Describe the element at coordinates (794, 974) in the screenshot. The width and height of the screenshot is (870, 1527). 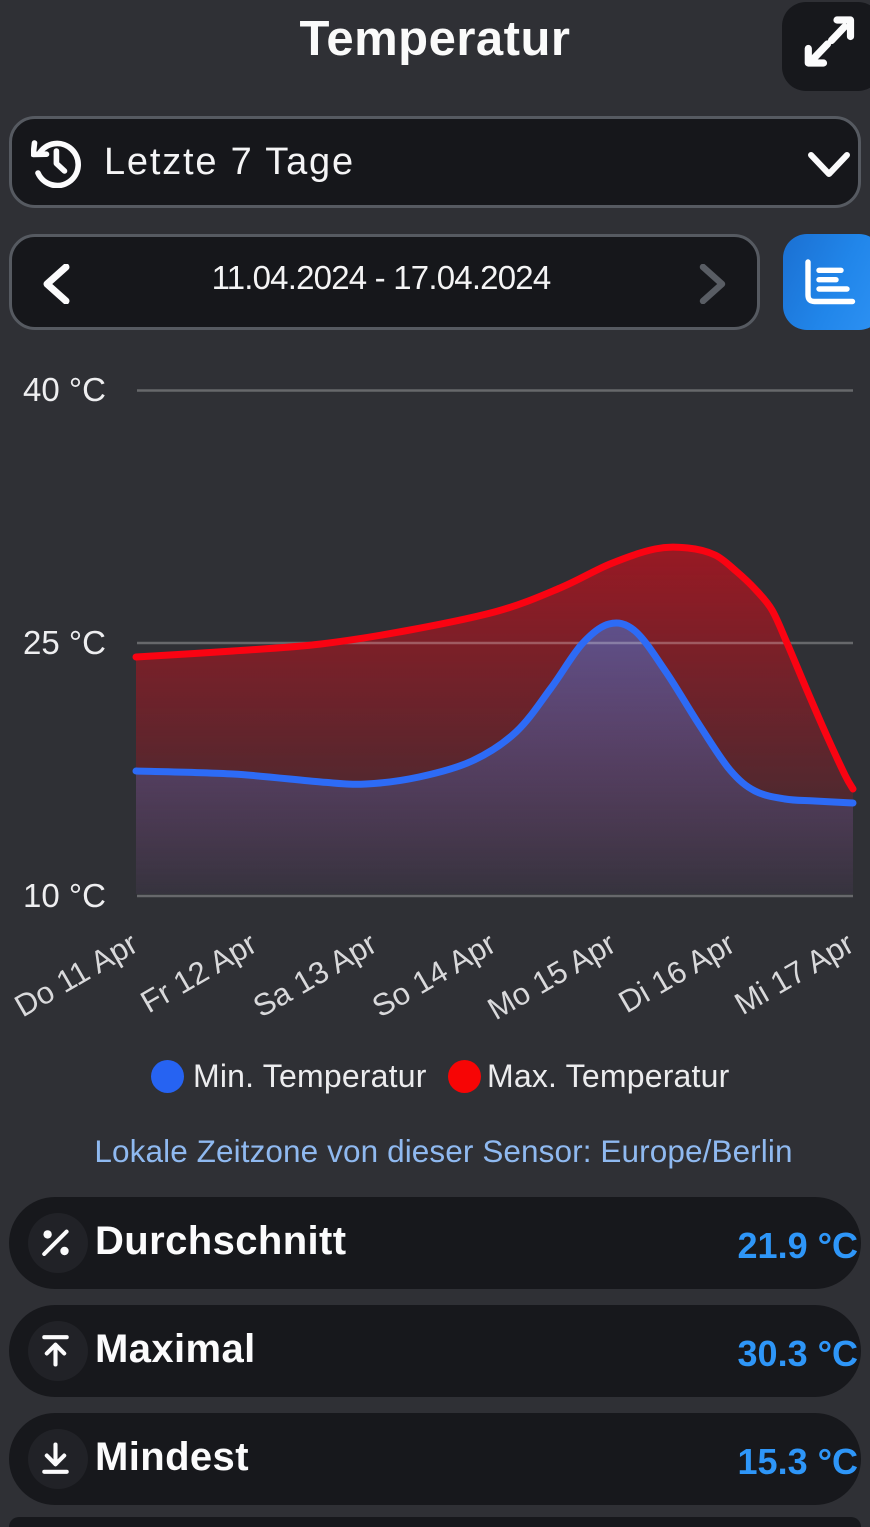
I see `svg-text: Mi 17 Apr` at that location.